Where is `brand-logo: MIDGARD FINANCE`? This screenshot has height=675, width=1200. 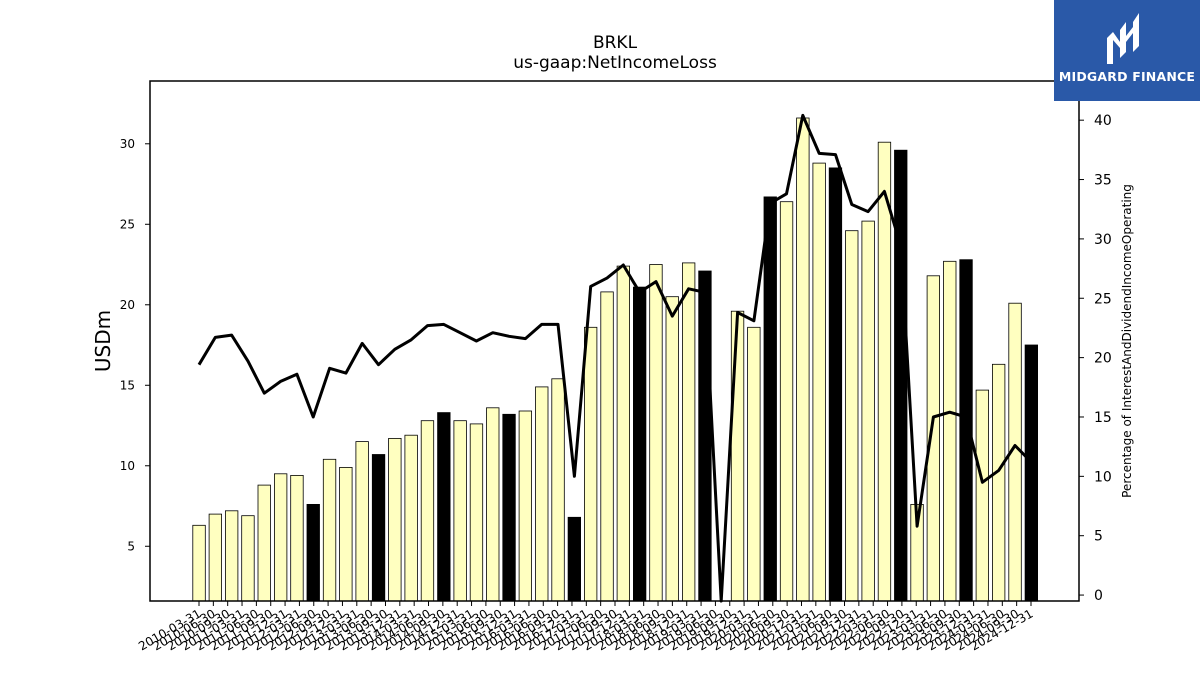
brand-logo: MIDGARD FINANCE is located at coordinates (1127, 50).